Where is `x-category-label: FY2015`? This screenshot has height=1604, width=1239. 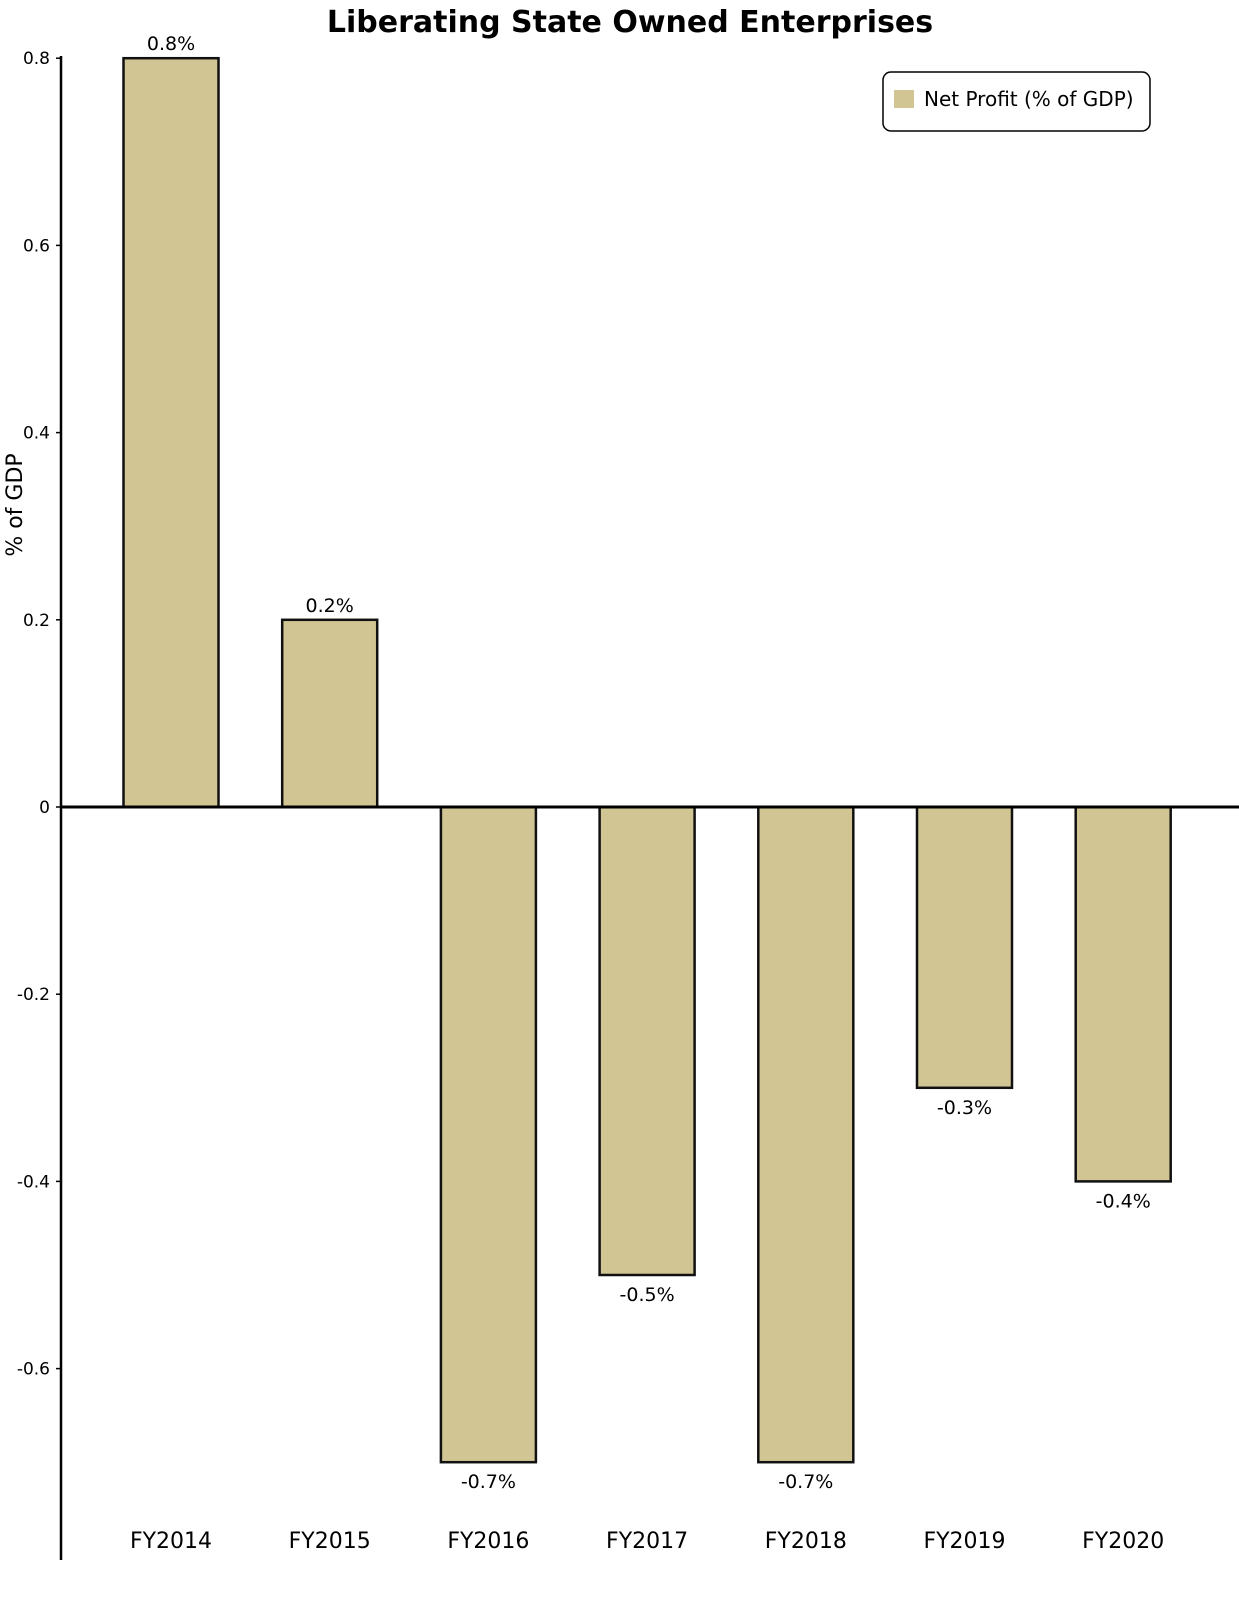 x-category-label: FY2015 is located at coordinates (330, 1541).